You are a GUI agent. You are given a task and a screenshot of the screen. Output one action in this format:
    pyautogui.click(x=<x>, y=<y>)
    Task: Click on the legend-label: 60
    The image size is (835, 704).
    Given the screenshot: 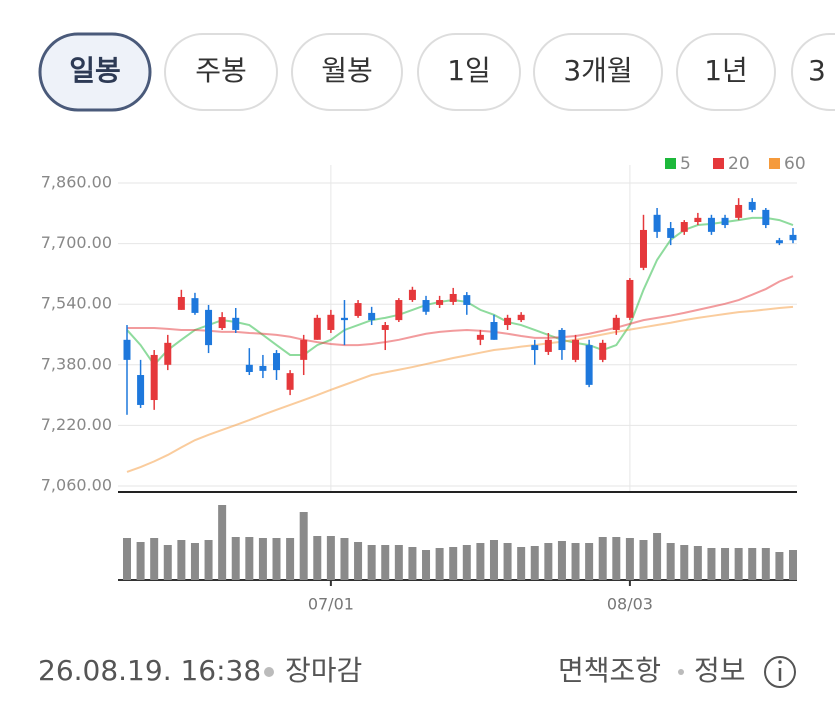 What is the action you would take?
    pyautogui.click(x=795, y=164)
    